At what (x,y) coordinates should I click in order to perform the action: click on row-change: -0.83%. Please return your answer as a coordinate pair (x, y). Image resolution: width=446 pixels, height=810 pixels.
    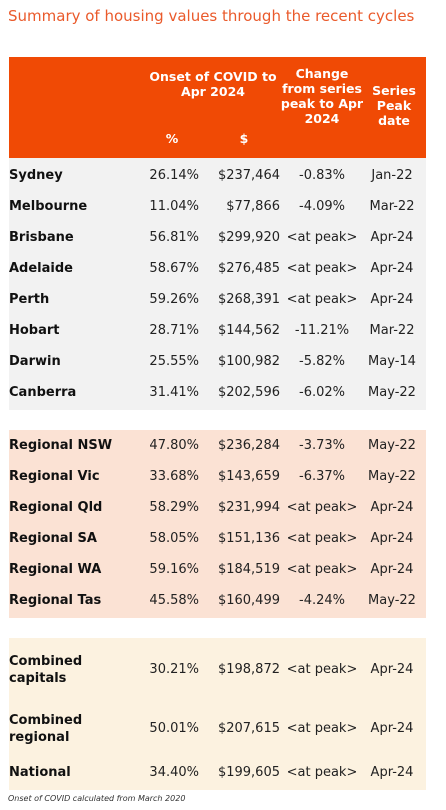
    Looking at the image, I should click on (322, 175).